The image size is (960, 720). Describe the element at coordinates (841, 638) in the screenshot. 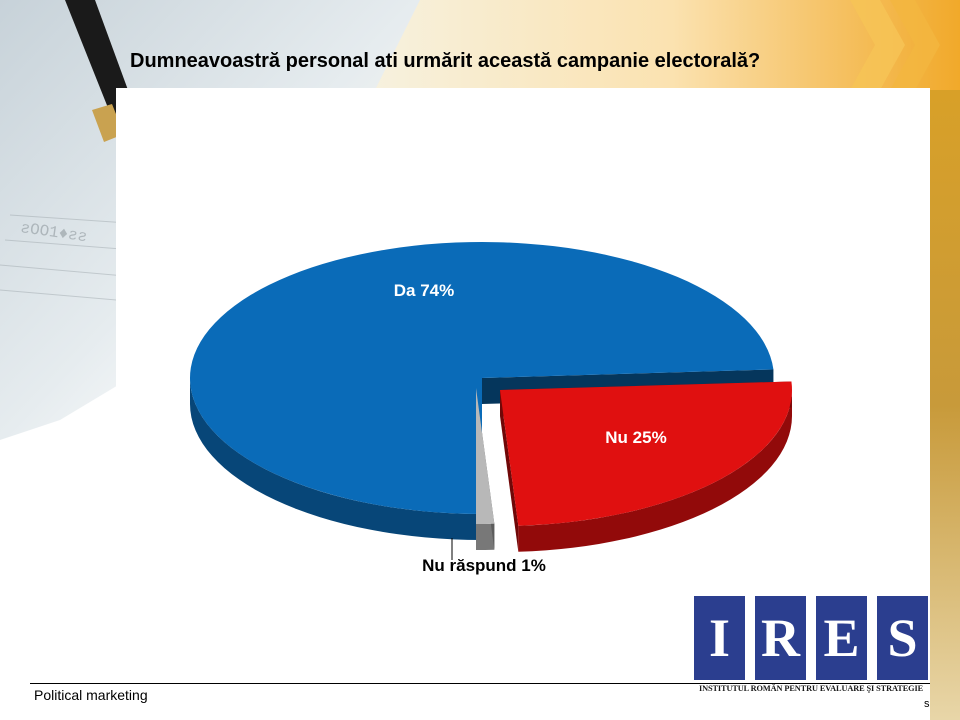

I see `logo-letter: E` at that location.